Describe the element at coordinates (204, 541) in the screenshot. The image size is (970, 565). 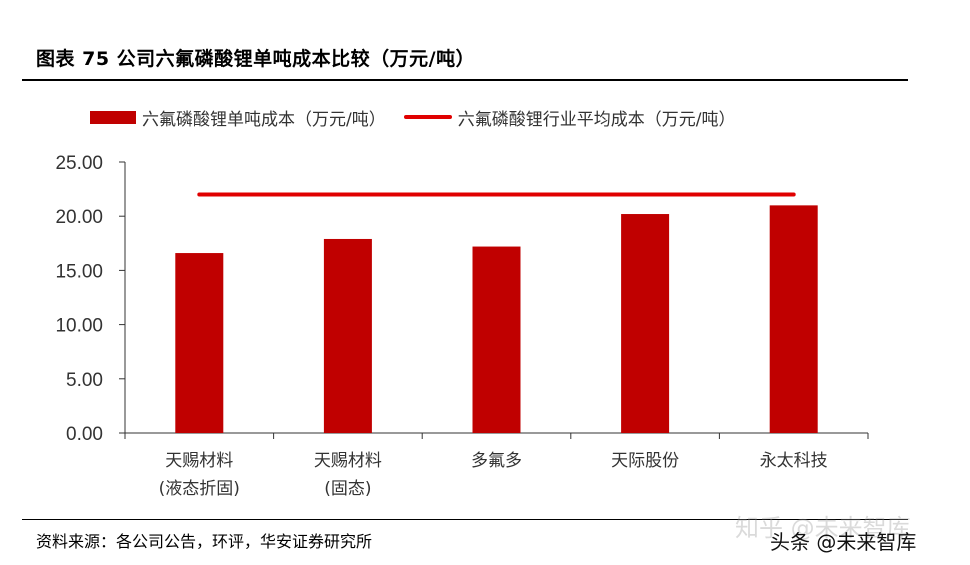
I see `source-note: 资料来源：各公司公告，环评，华安证券研究所` at that location.